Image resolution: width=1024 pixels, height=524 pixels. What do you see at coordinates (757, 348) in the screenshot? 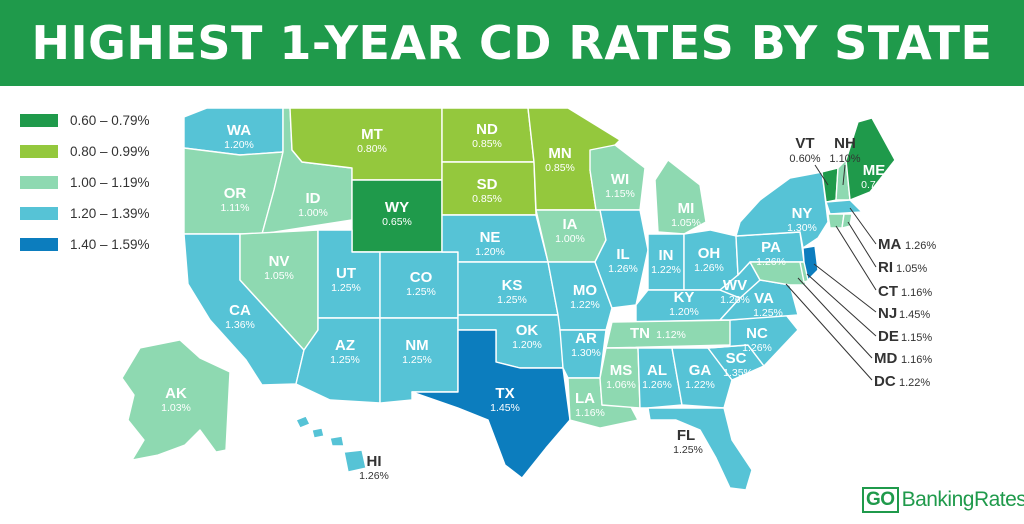
I see `state-rate-nc: 1.26%` at bounding box center [757, 348].